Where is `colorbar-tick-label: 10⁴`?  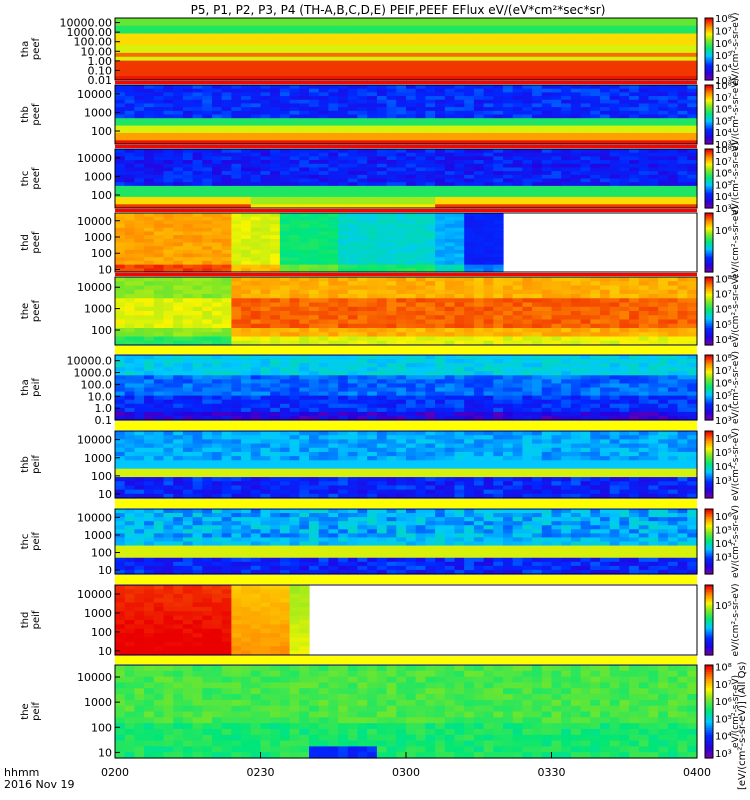 colorbar-tick-label: 10⁴ is located at coordinates (723, 133).